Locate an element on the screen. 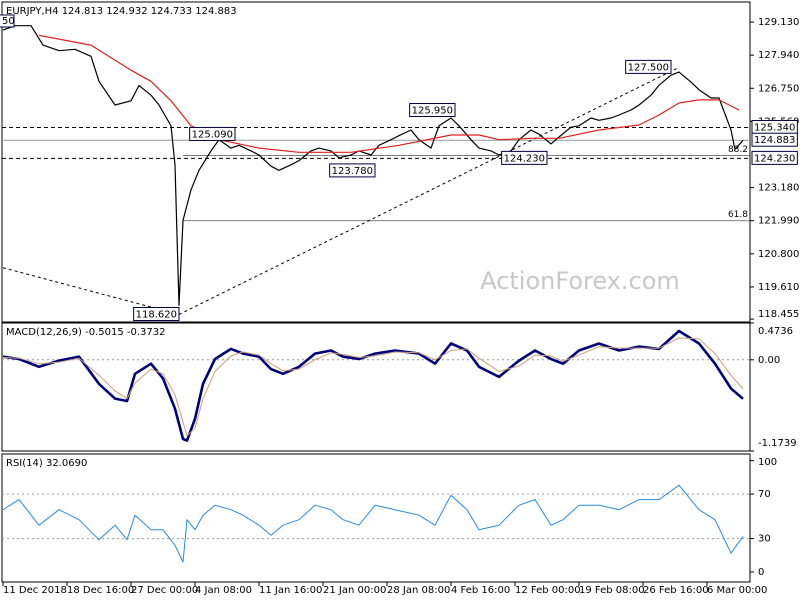 Image resolution: width=800 pixels, height=600 pixels. y-tick-label: 121.990 is located at coordinates (778, 221).